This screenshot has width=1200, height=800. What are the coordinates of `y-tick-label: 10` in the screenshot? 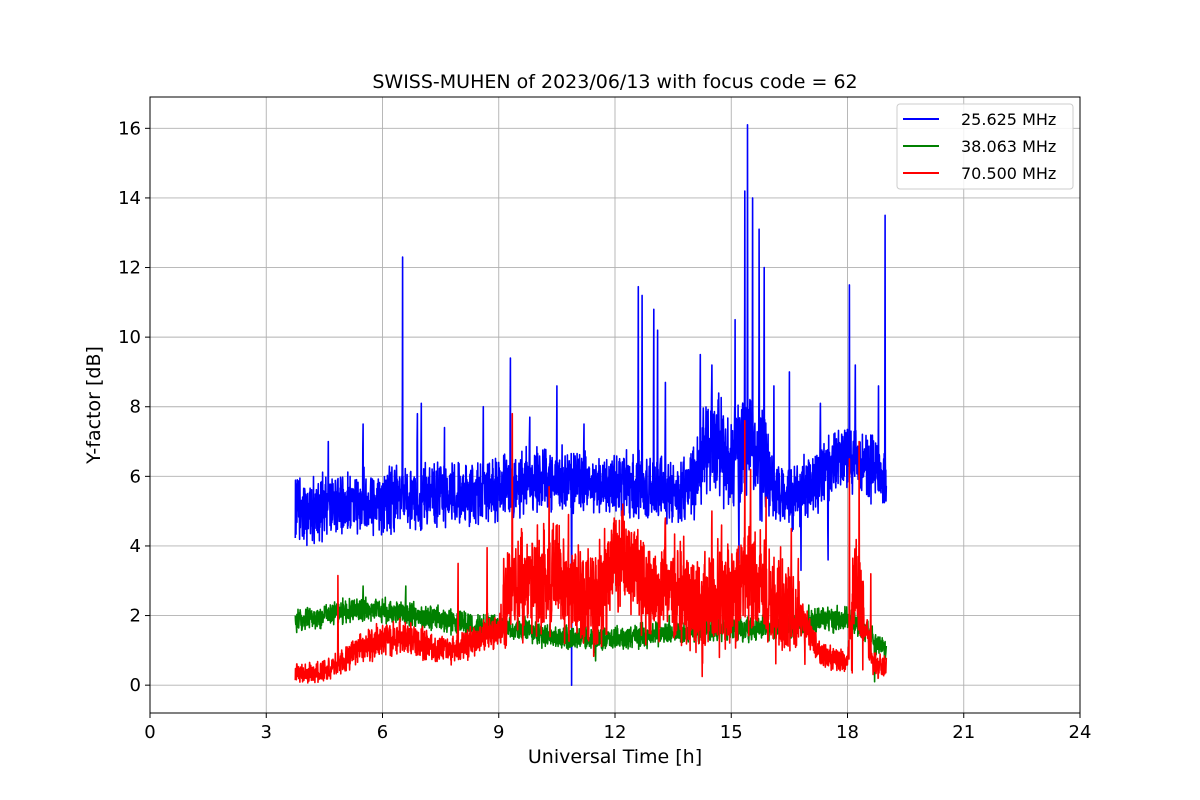 It's located at (129, 337).